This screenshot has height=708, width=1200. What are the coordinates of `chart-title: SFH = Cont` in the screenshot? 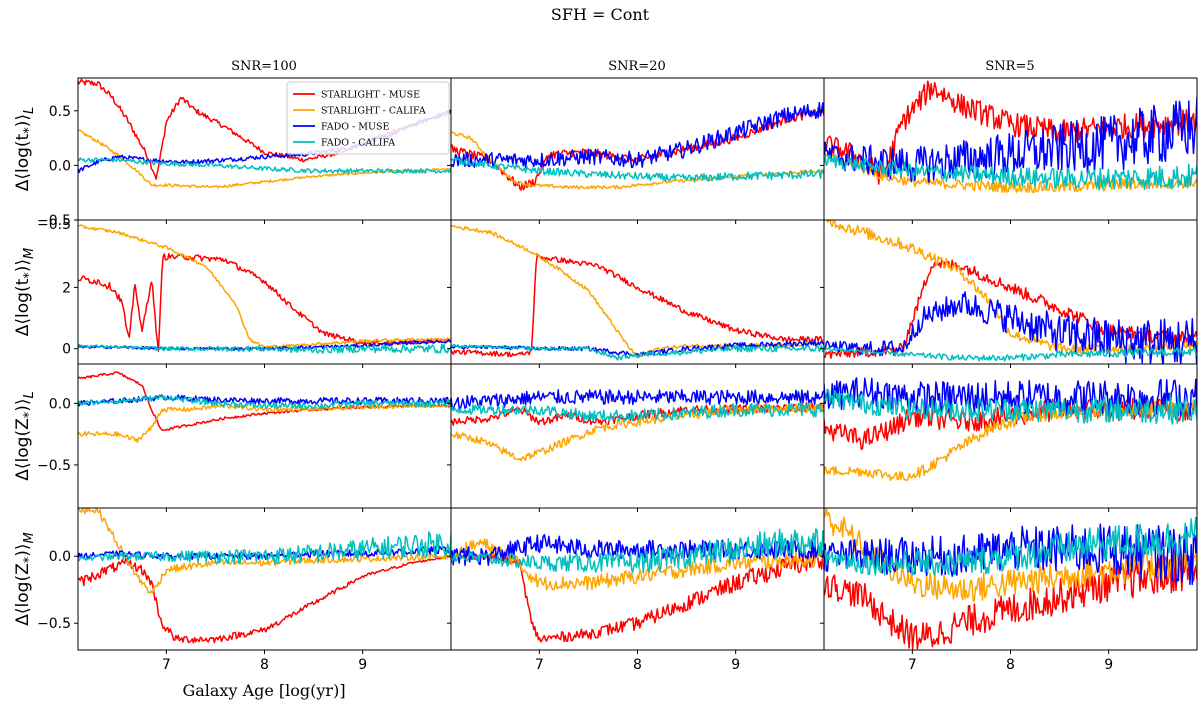 It's located at (600, 14).